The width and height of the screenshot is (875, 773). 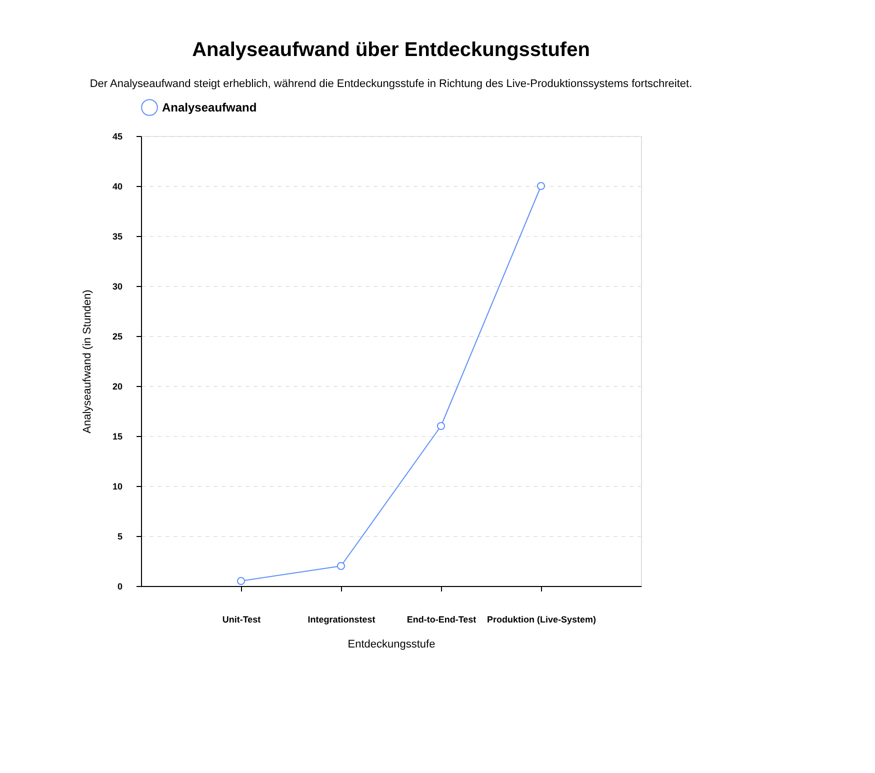 I want to click on legend-label: Analyseaufwand, so click(x=209, y=107).